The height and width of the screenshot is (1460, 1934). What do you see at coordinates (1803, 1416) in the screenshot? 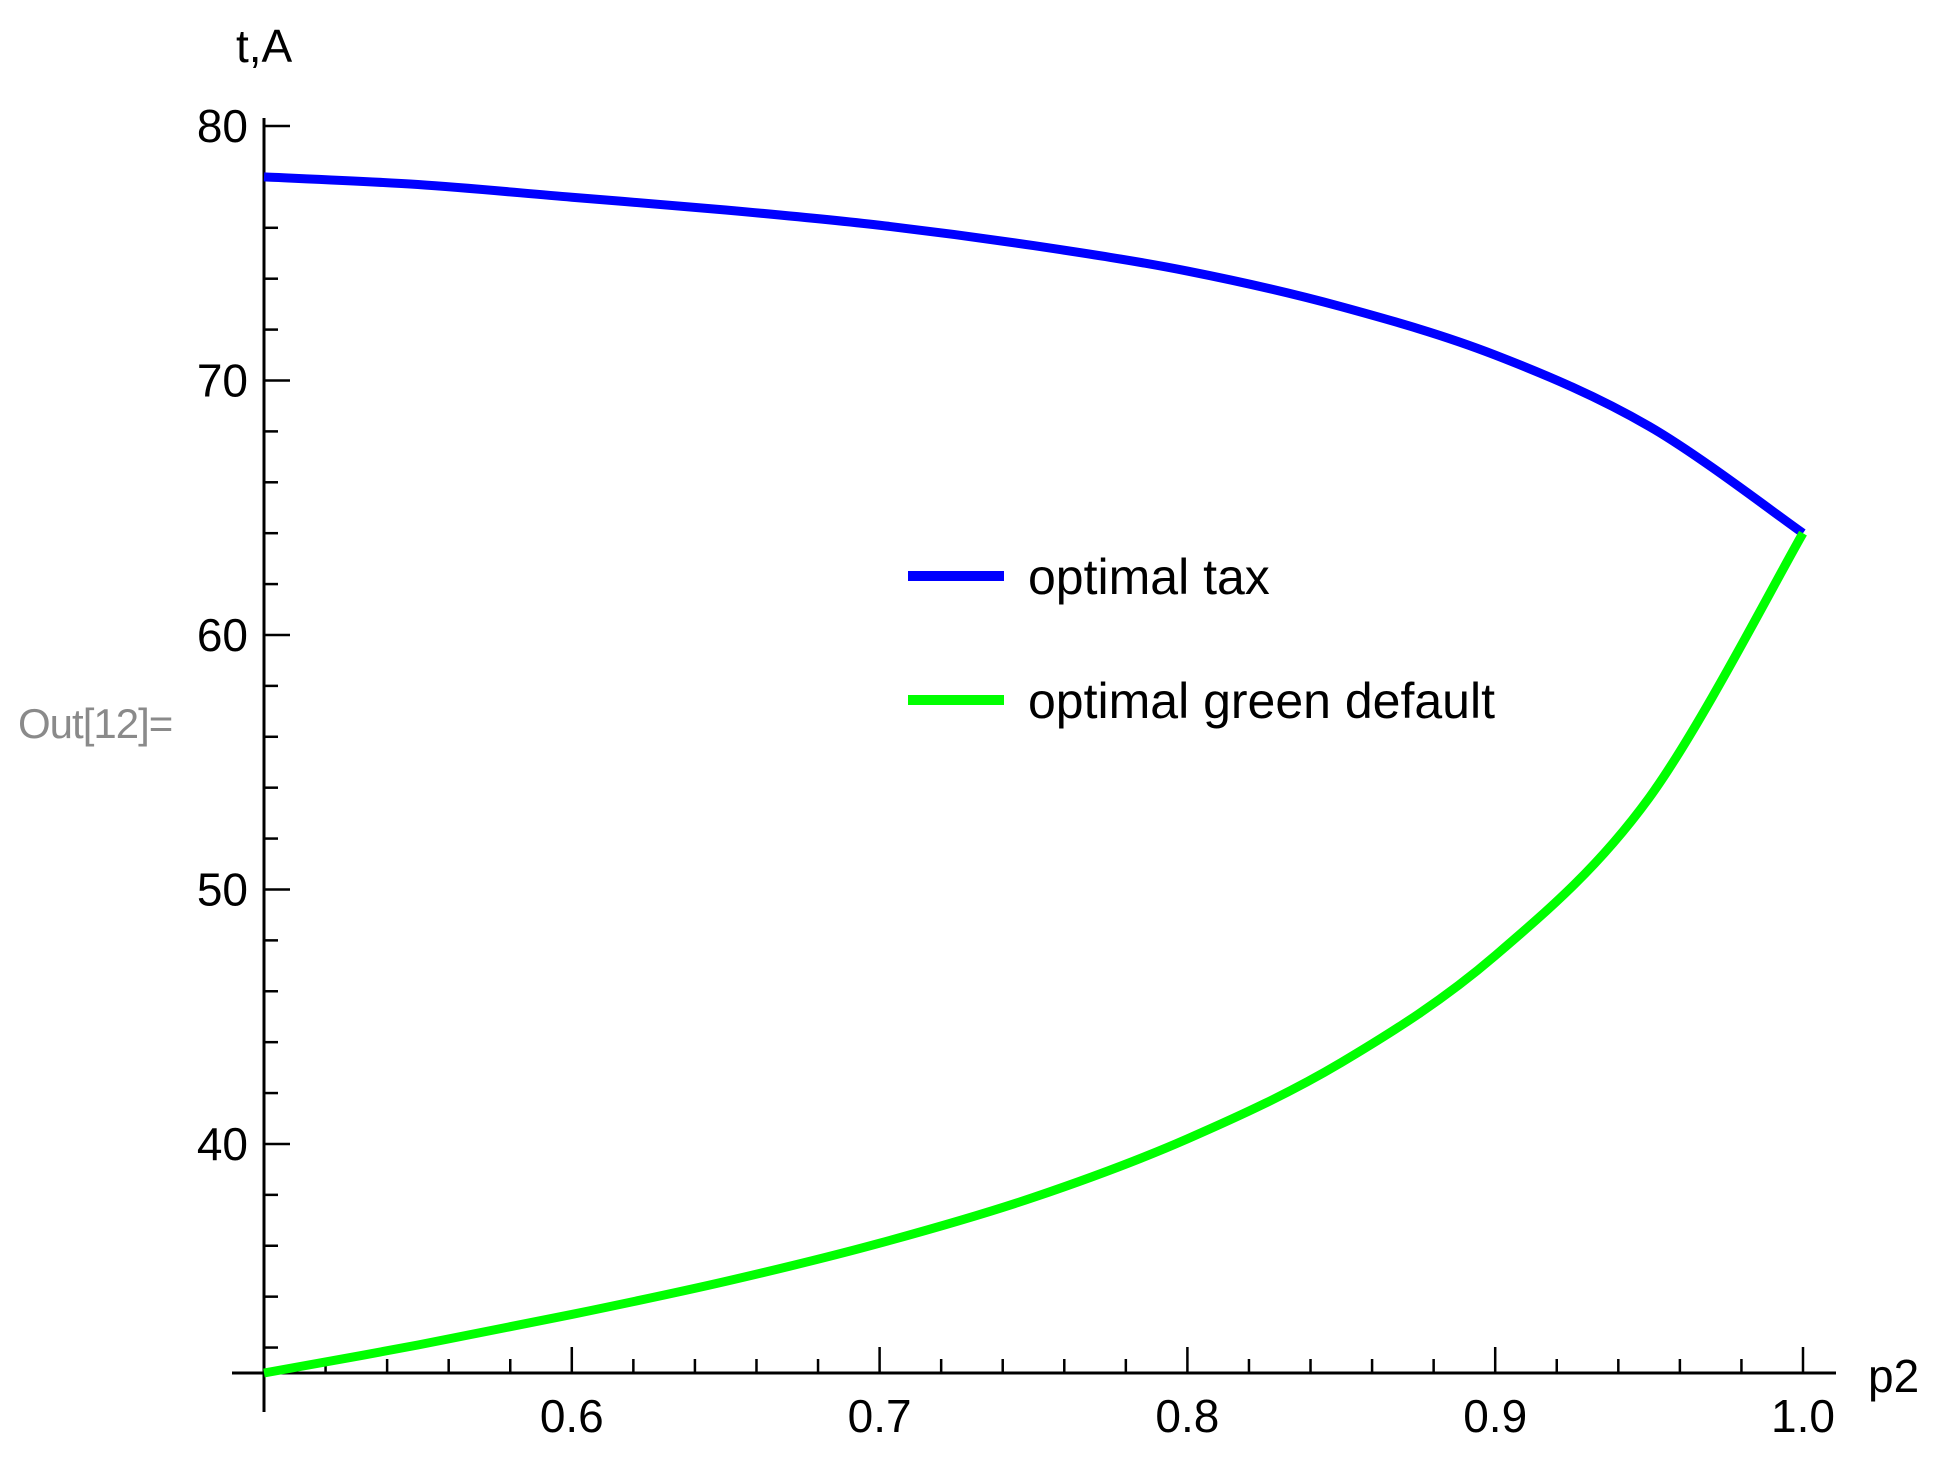
I see `x-tick-label: 1.0` at bounding box center [1803, 1416].